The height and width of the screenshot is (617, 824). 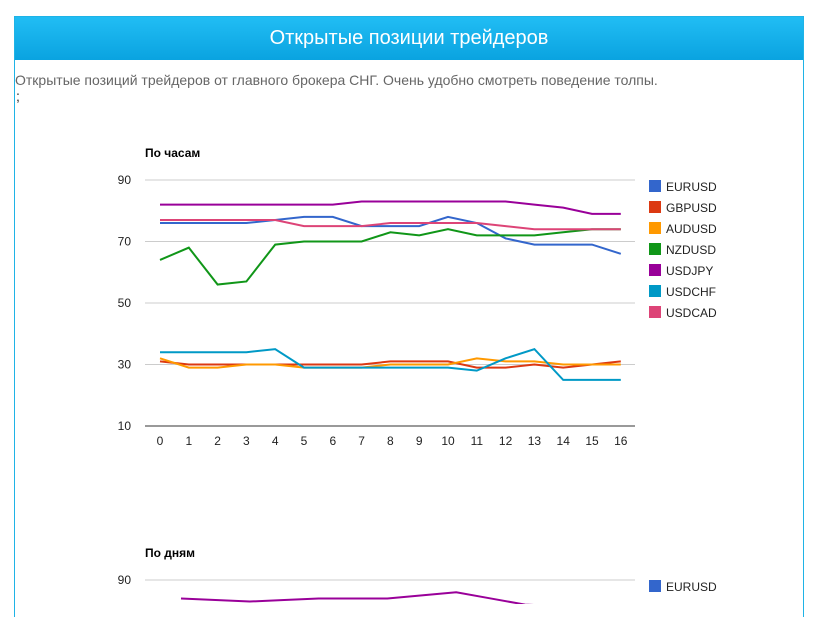 What do you see at coordinates (477, 441) in the screenshot?
I see `x-tick-label: 11` at bounding box center [477, 441].